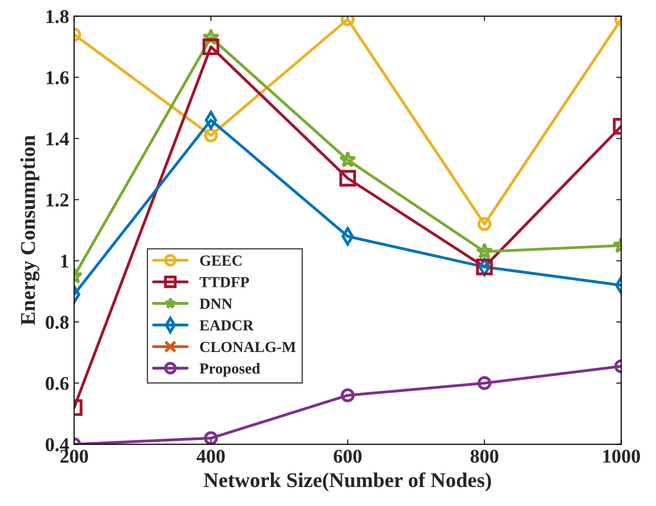  Describe the element at coordinates (210, 456) in the screenshot. I see `x-tick-label: 400` at that location.